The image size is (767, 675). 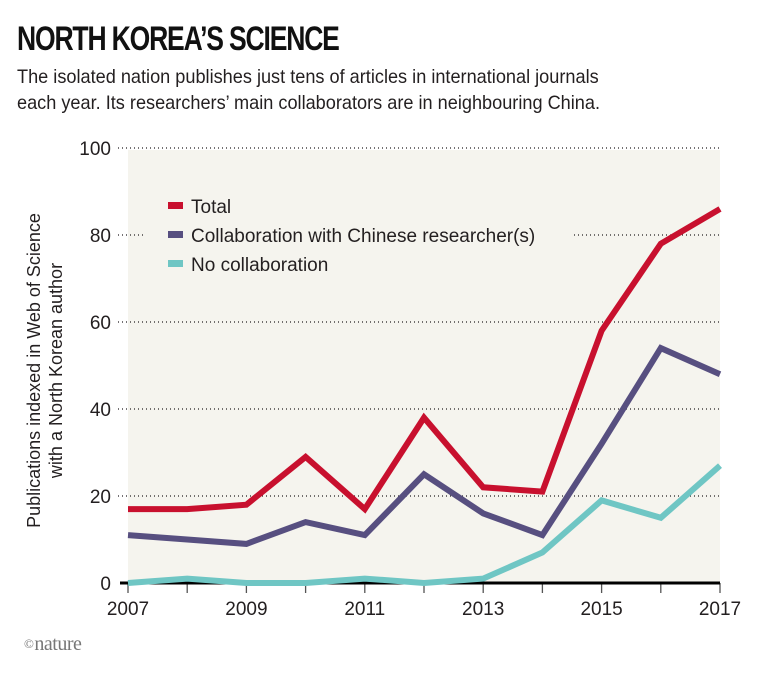 I want to click on legend-label-collab: Collaboration with Chinese researcher(s), so click(x=363, y=236).